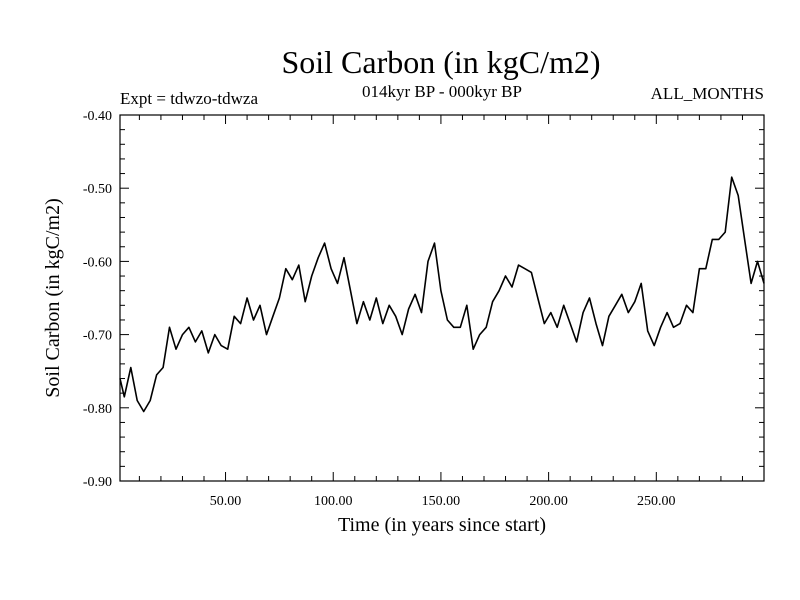 The width and height of the screenshot is (800, 600). I want to click on y-axis-label: Soil Carbon (in kgC/m2), so click(53, 297).